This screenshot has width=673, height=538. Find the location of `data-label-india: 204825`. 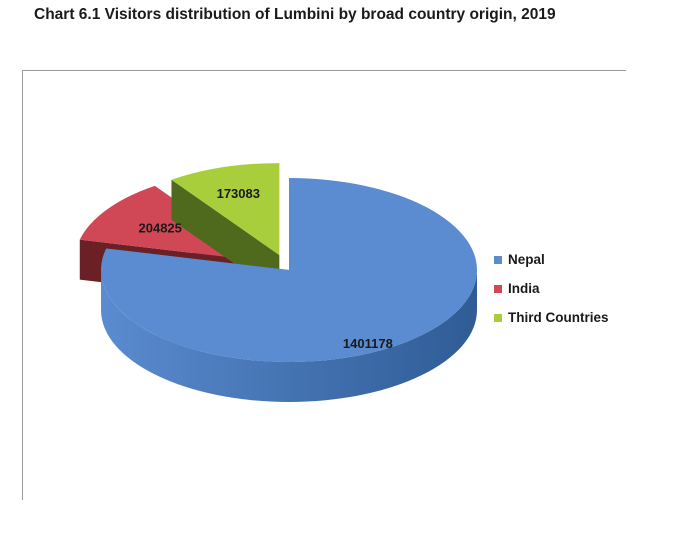

data-label-india: 204825 is located at coordinates (160, 228).